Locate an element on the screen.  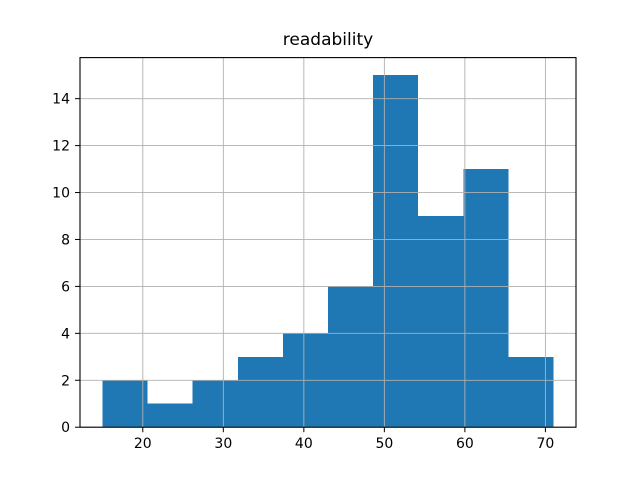
y-tick-label: 10 is located at coordinates (61, 194).